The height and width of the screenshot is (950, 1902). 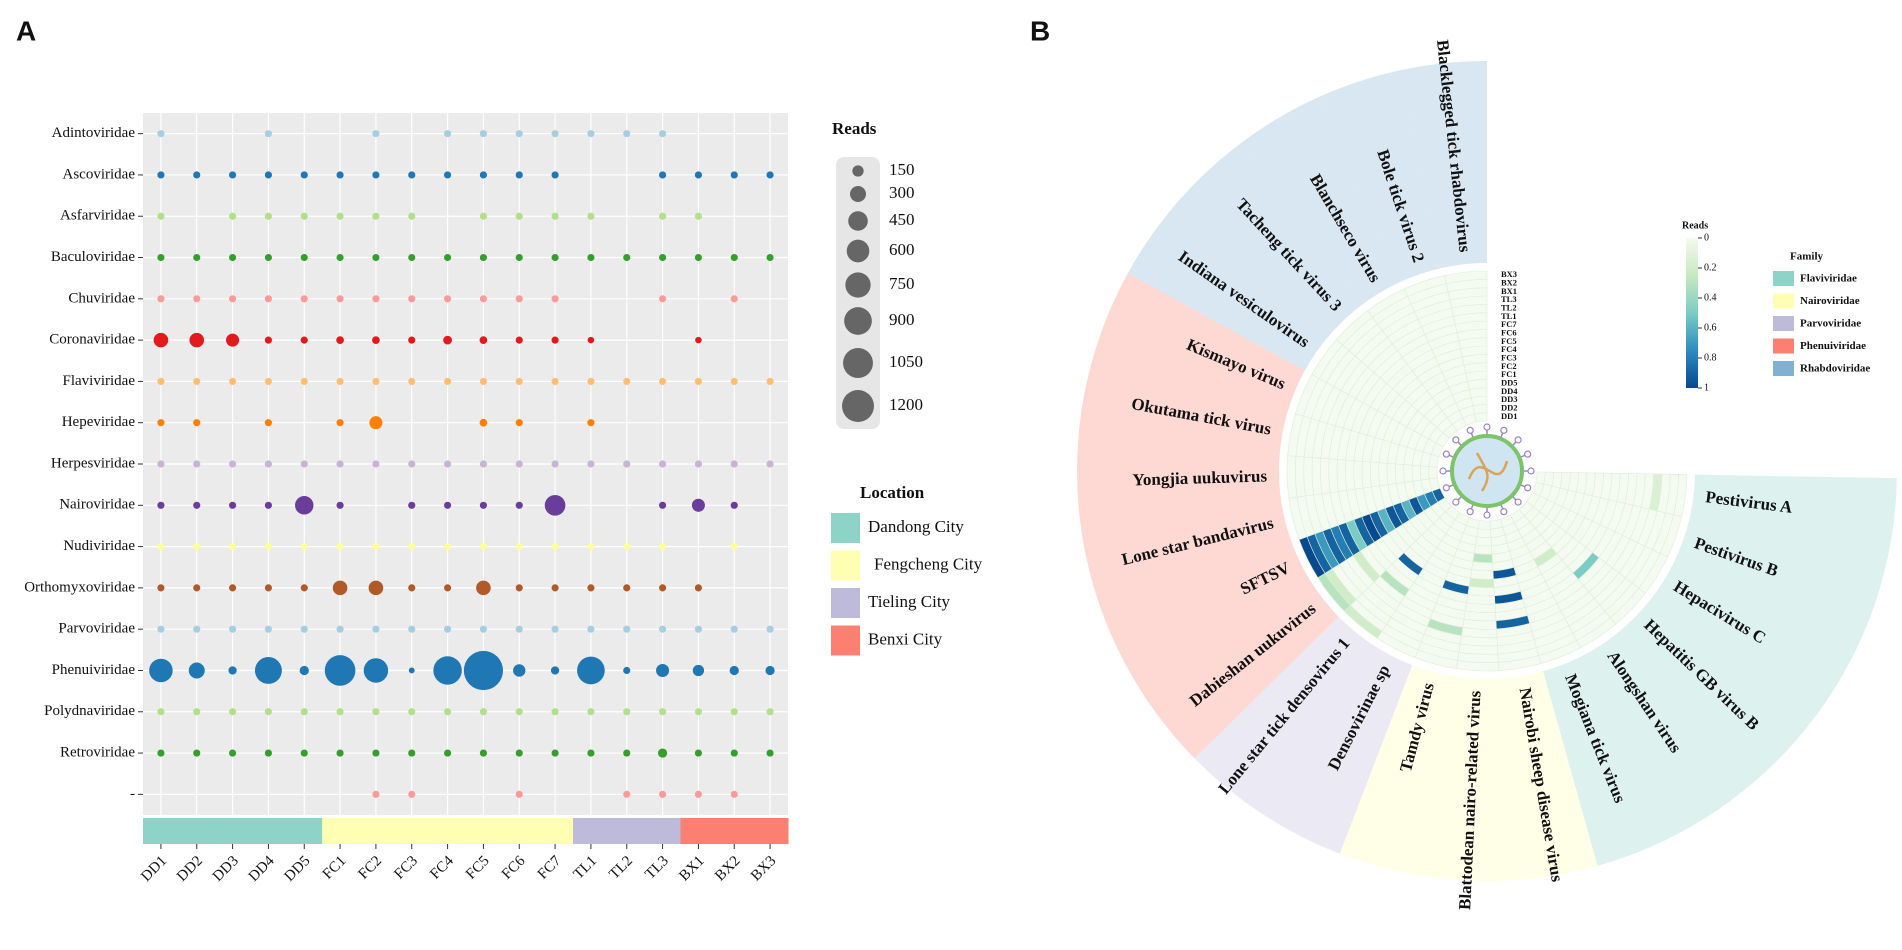 I want to click on legend-label: 450, so click(x=902, y=219).